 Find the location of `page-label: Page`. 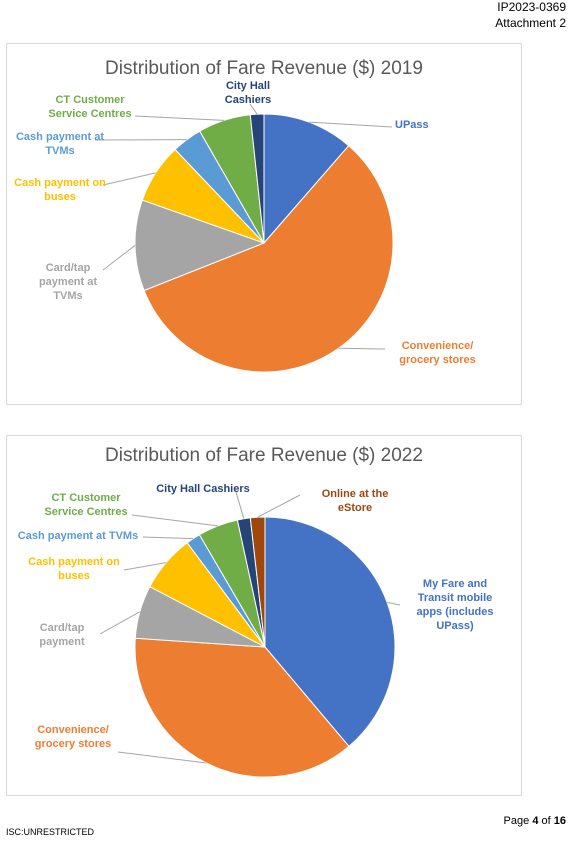

page-label: Page is located at coordinates (516, 821).